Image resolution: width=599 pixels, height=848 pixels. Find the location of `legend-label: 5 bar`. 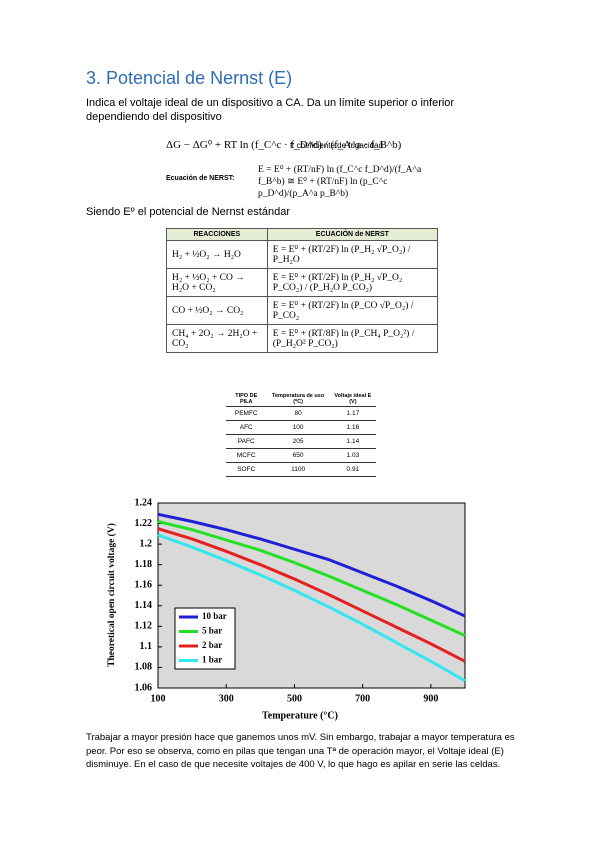

legend-label: 5 bar is located at coordinates (212, 631).